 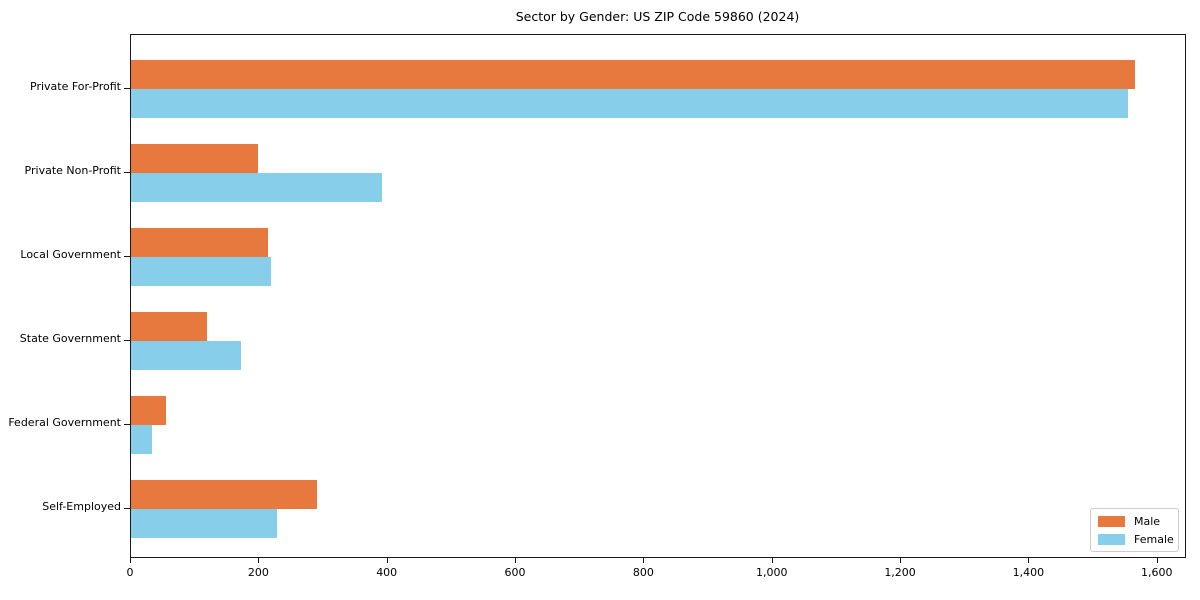 I want to click on bar-female-state-government, so click(x=186, y=355).